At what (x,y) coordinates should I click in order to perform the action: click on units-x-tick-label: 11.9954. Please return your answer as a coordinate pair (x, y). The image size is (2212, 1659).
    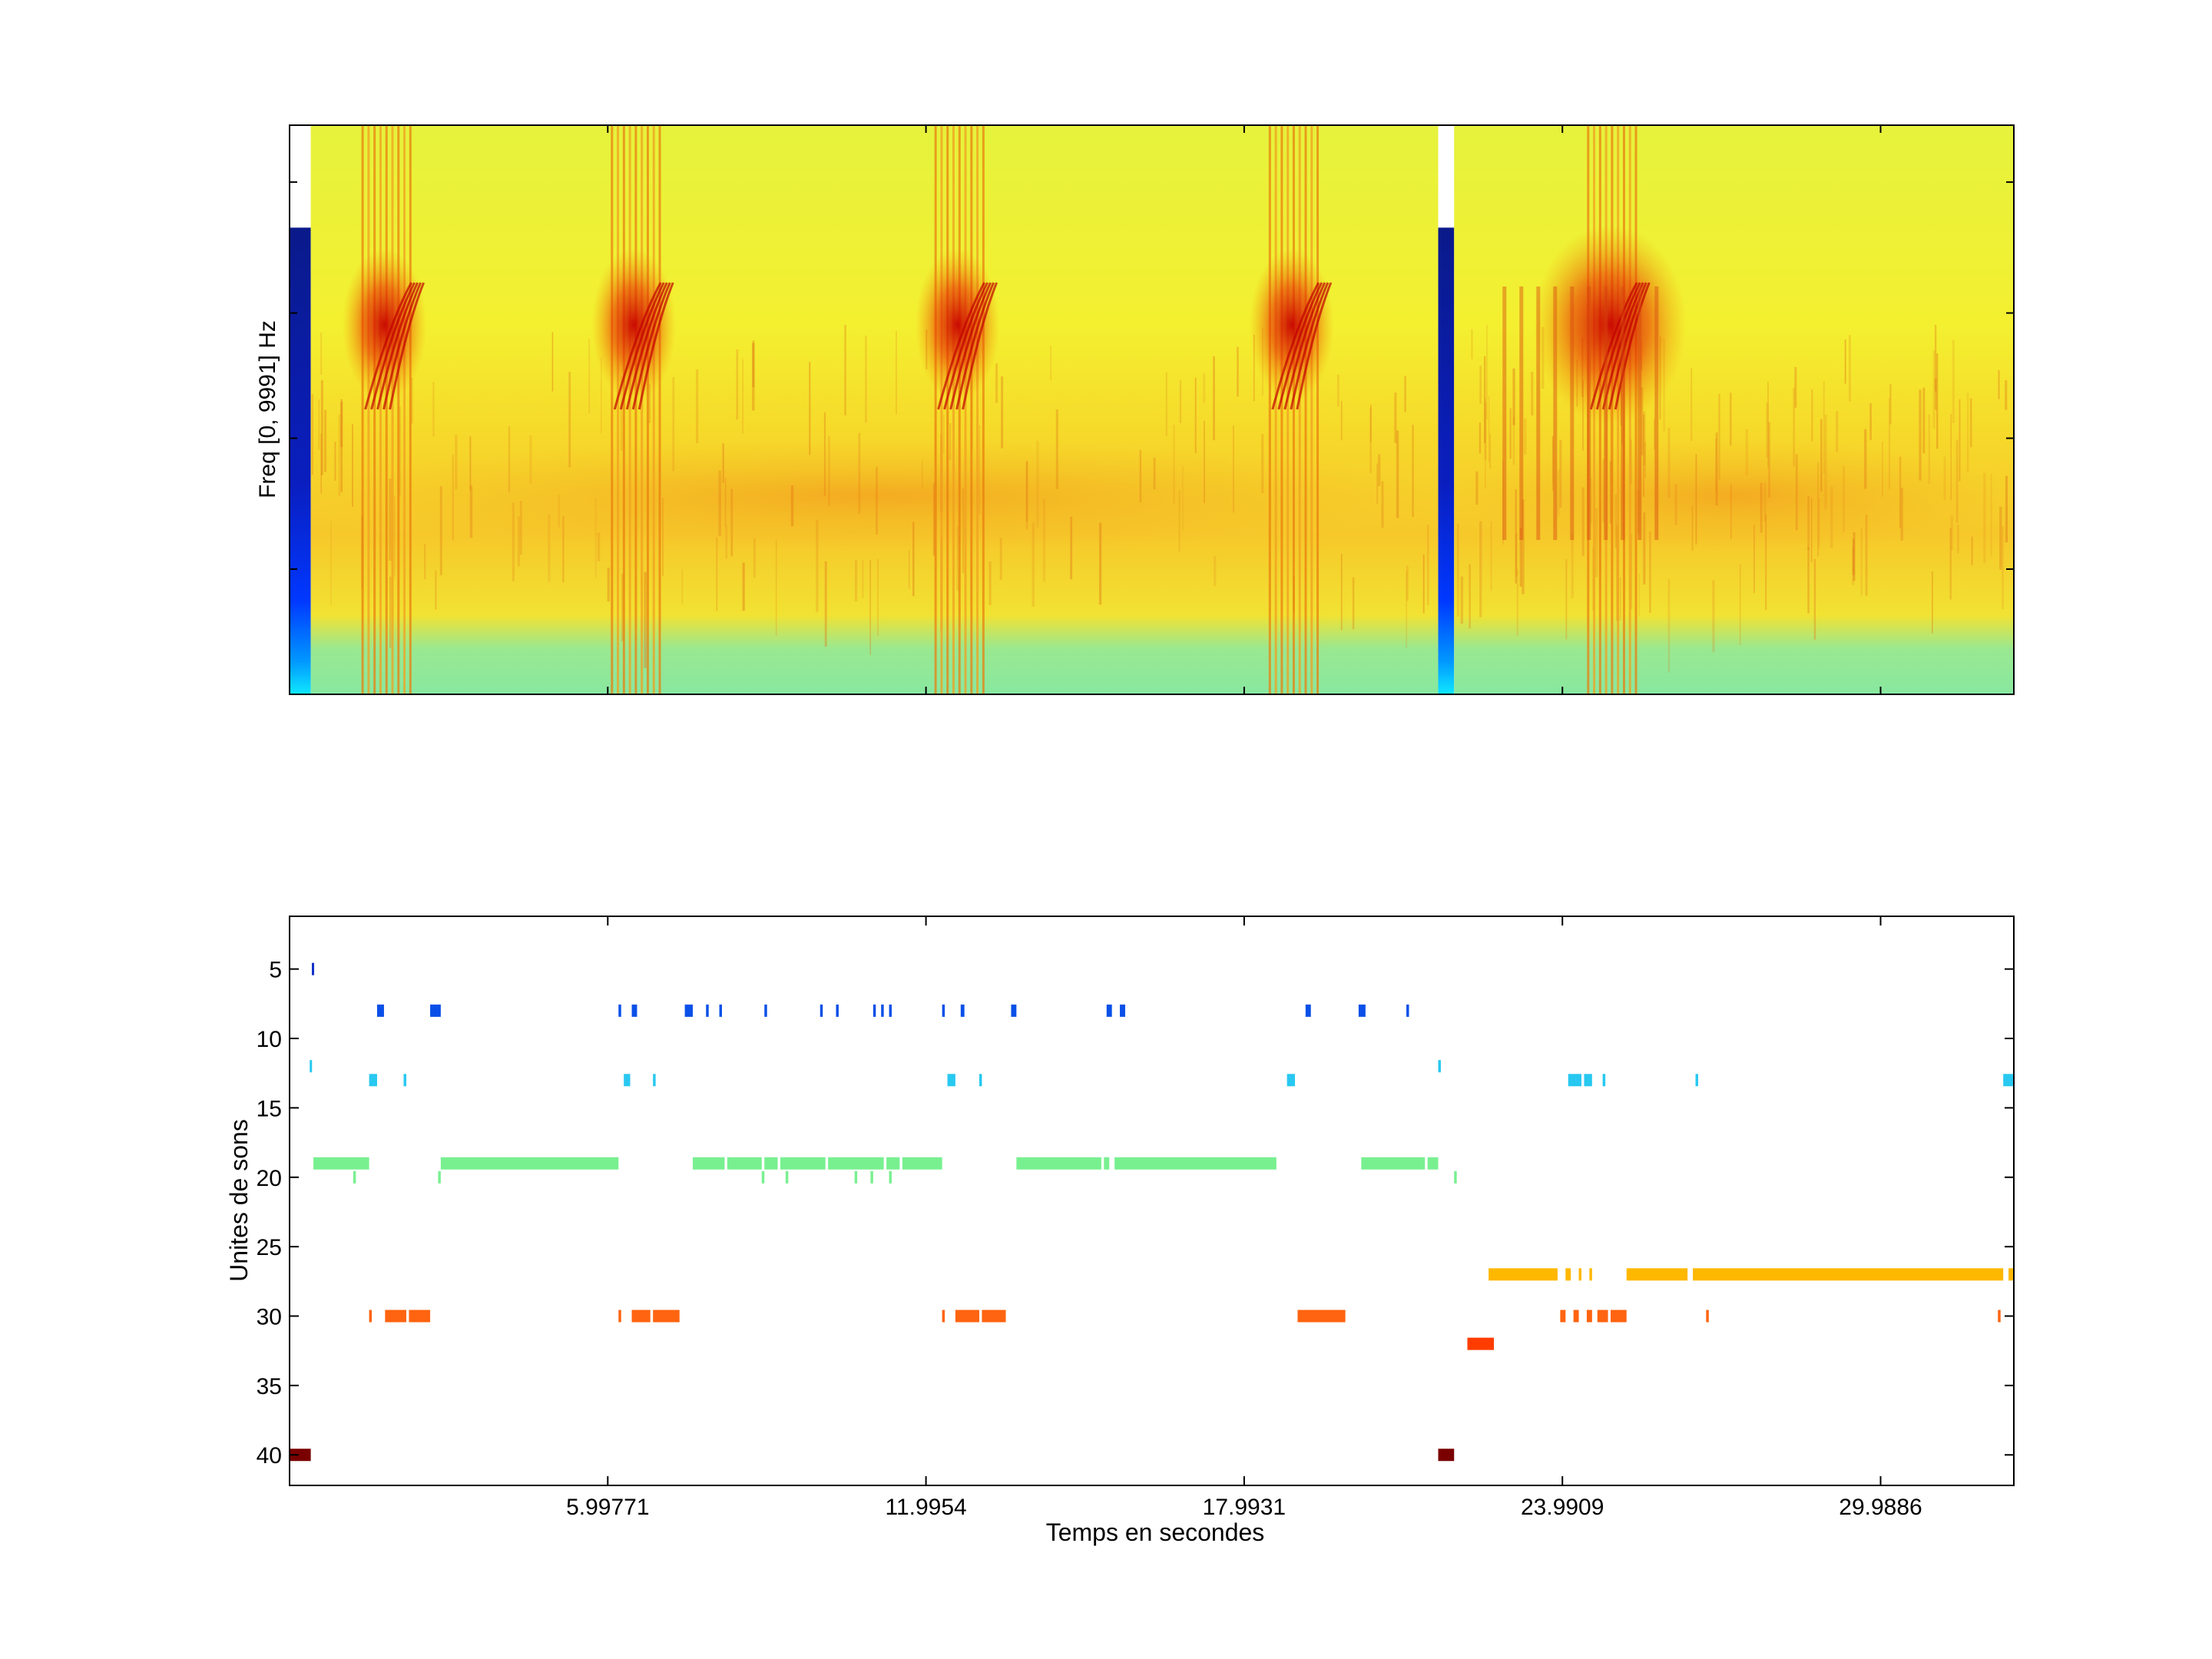
    Looking at the image, I should click on (926, 1507).